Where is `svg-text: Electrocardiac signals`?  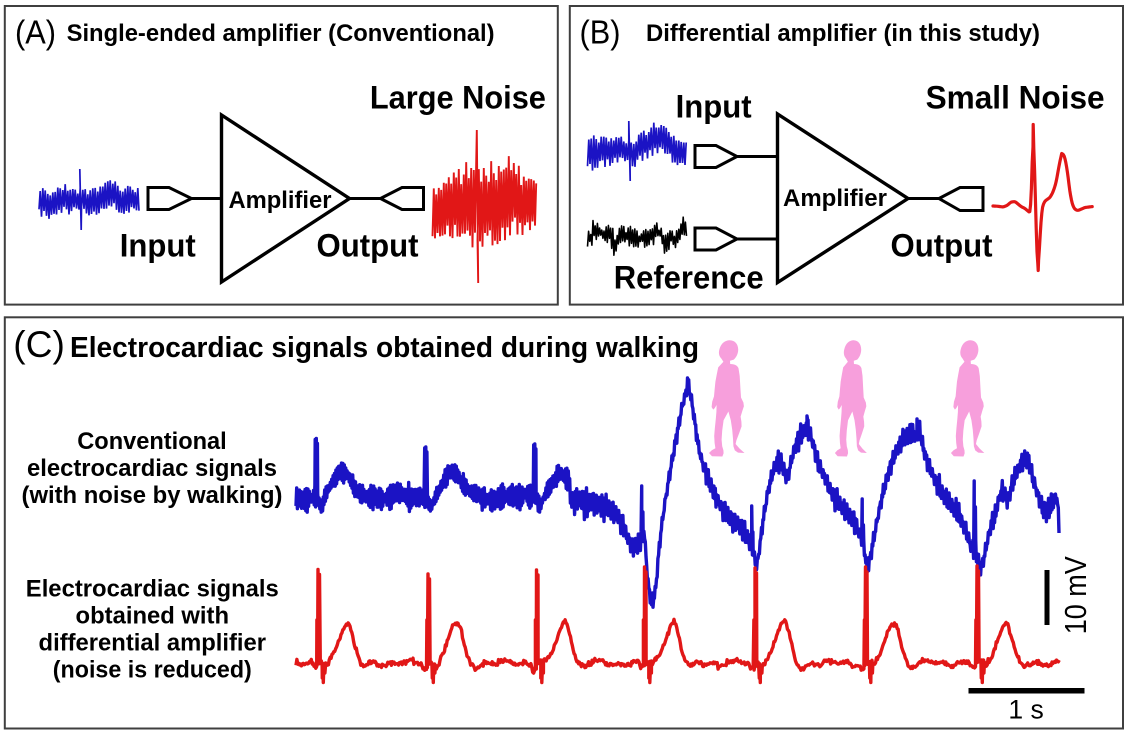
svg-text: Electrocardiac signals is located at coordinates (152, 589).